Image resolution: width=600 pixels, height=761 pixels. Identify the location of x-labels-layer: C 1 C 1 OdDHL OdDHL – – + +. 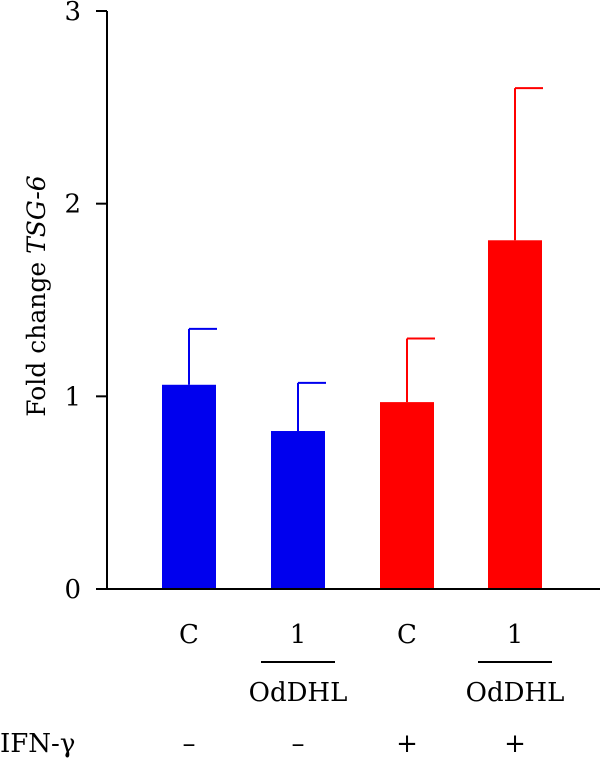
(371, 689).